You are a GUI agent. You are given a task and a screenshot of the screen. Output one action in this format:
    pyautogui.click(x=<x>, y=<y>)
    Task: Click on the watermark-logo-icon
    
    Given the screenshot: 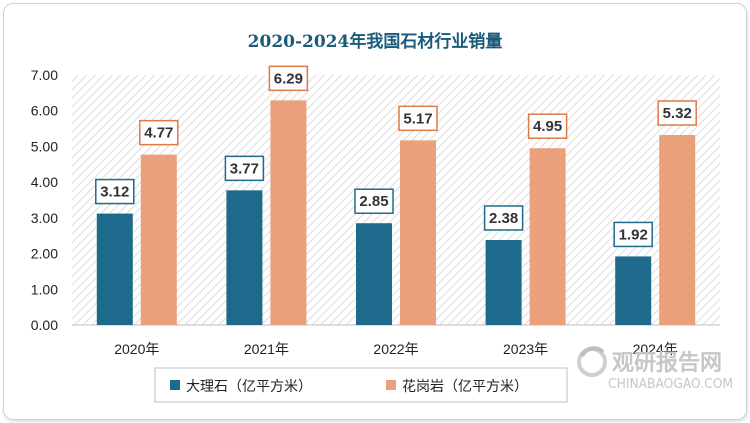 What is the action you would take?
    pyautogui.click(x=592, y=361)
    